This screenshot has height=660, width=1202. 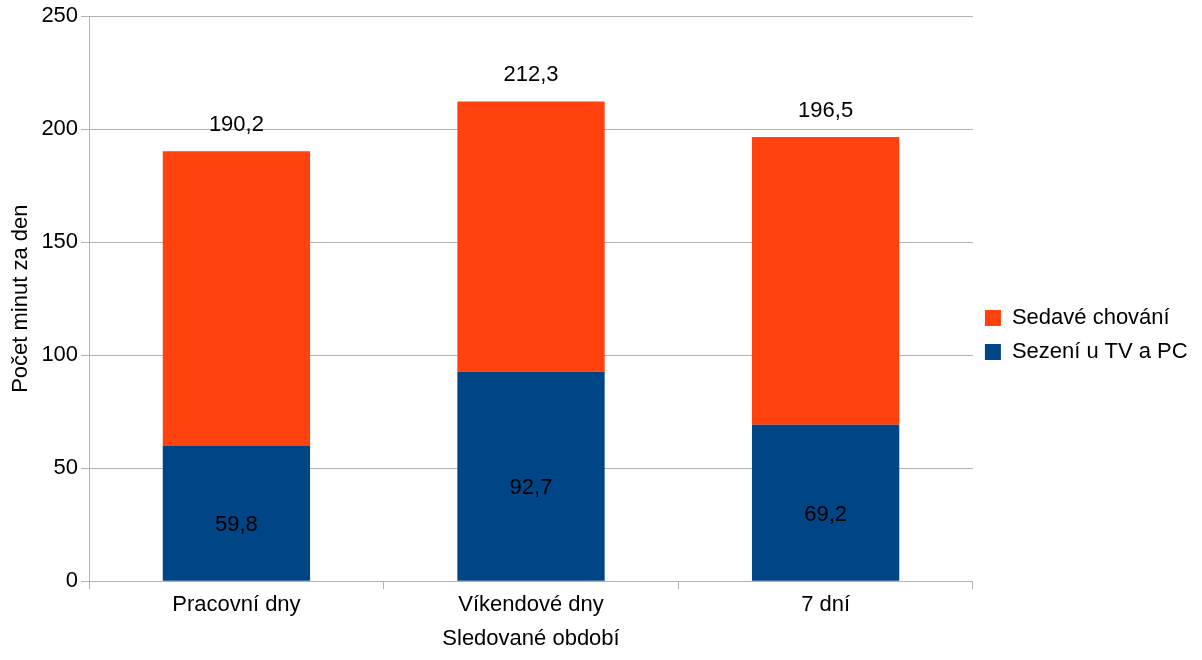 I want to click on y-tick-label: 250, so click(x=60, y=15).